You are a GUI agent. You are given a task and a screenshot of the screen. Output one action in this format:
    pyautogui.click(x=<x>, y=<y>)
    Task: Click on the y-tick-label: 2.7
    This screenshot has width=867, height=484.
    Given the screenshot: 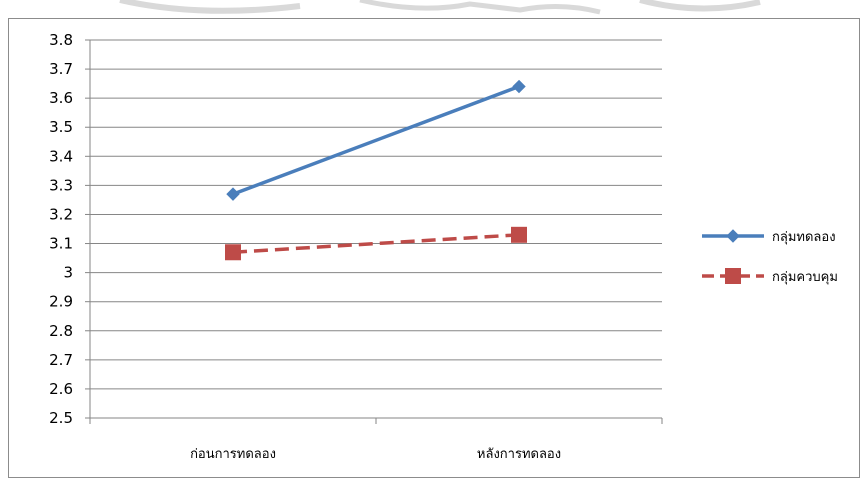 What is the action you would take?
    pyautogui.click(x=61, y=360)
    